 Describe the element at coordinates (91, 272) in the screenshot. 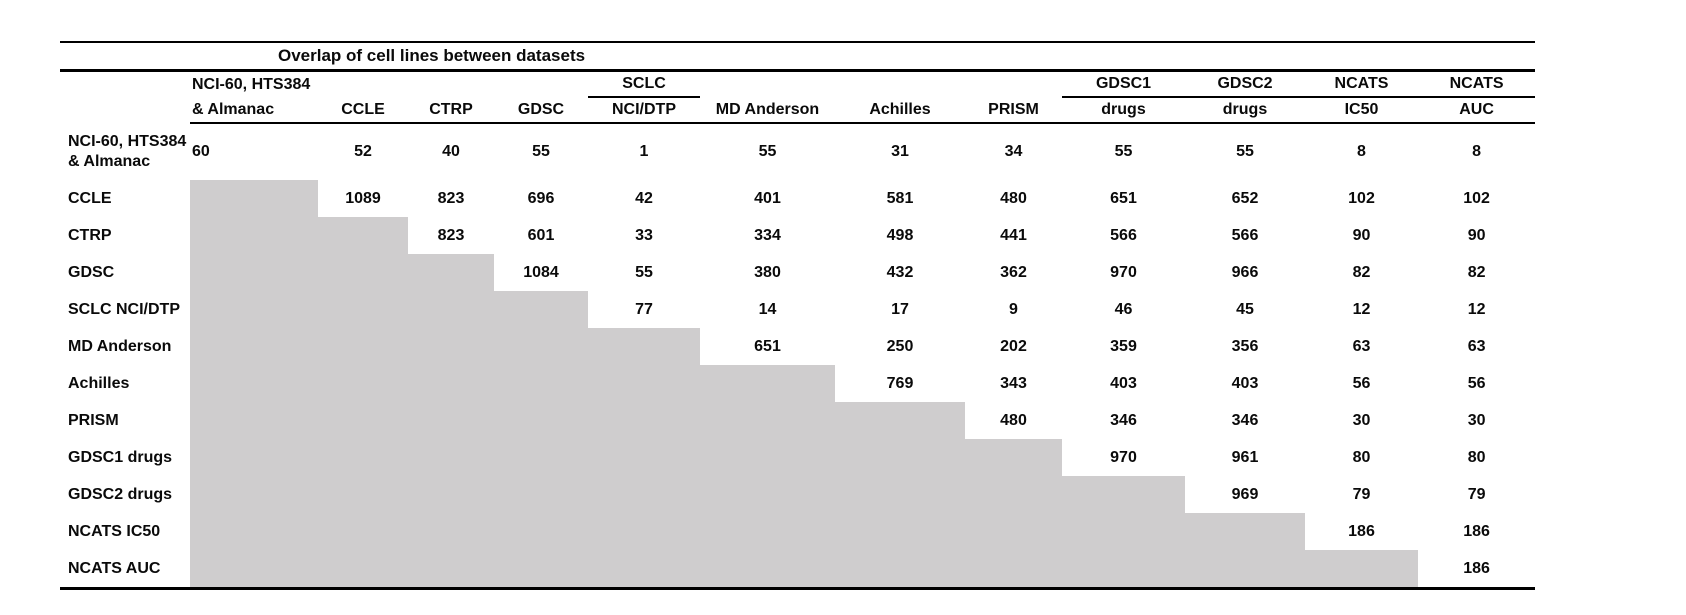

I see `row-label-line: GDSC` at that location.